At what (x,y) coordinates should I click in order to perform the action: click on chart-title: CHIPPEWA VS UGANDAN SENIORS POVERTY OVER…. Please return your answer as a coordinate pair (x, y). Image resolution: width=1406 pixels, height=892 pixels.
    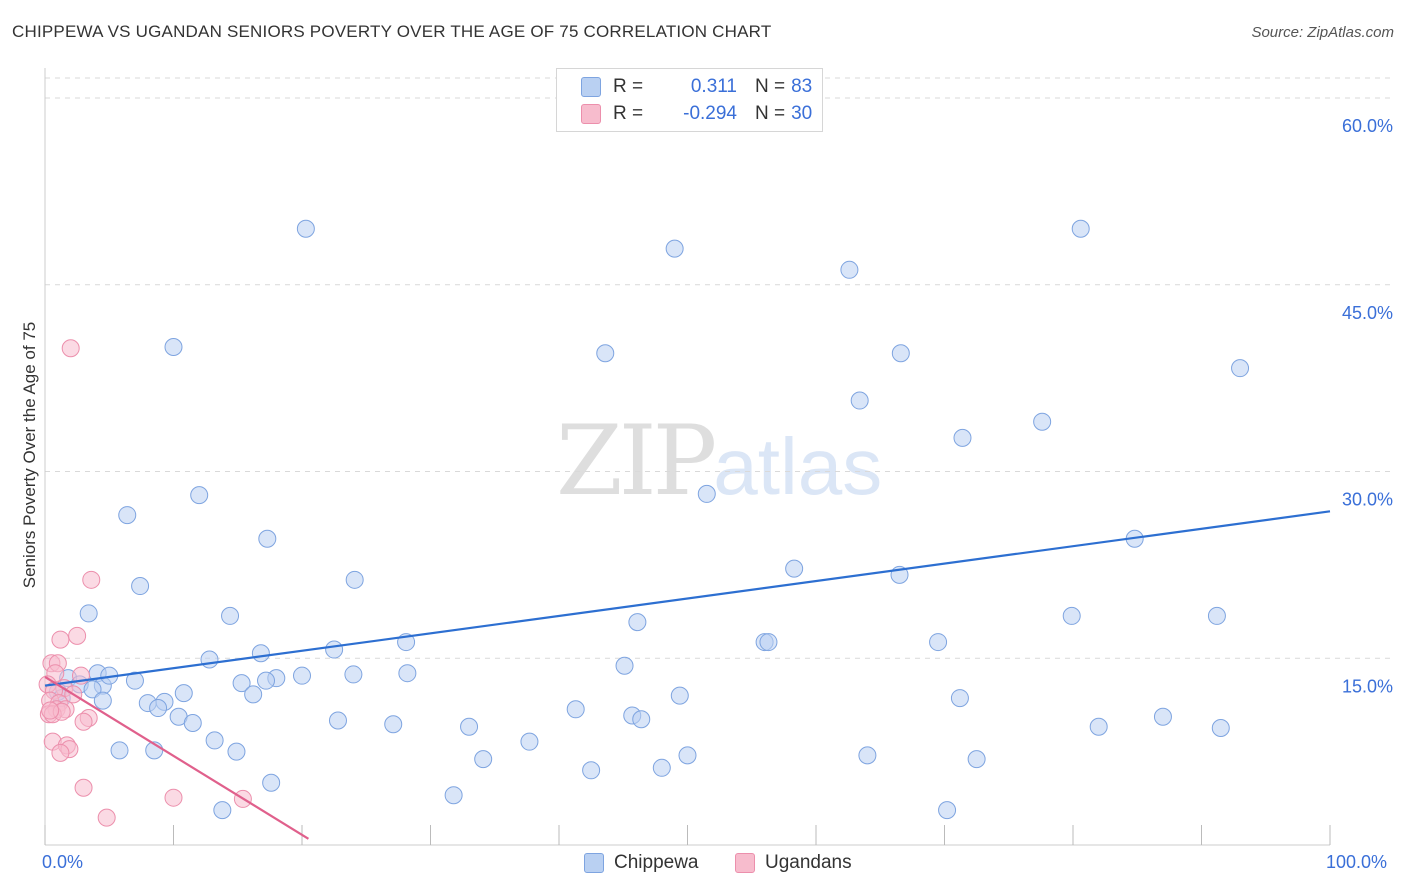
    Looking at the image, I should click on (392, 31).